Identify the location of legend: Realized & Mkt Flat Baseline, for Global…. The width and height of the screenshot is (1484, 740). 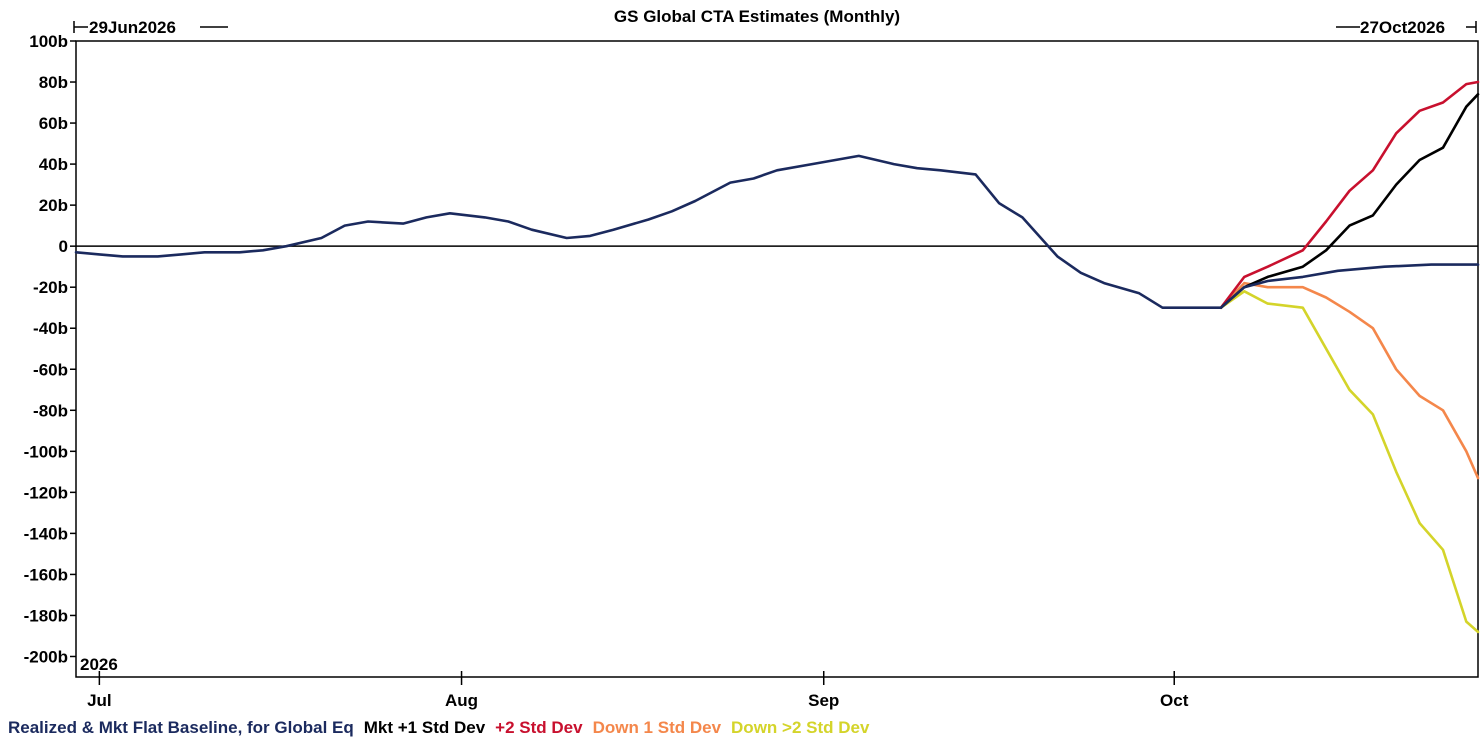
(439, 727).